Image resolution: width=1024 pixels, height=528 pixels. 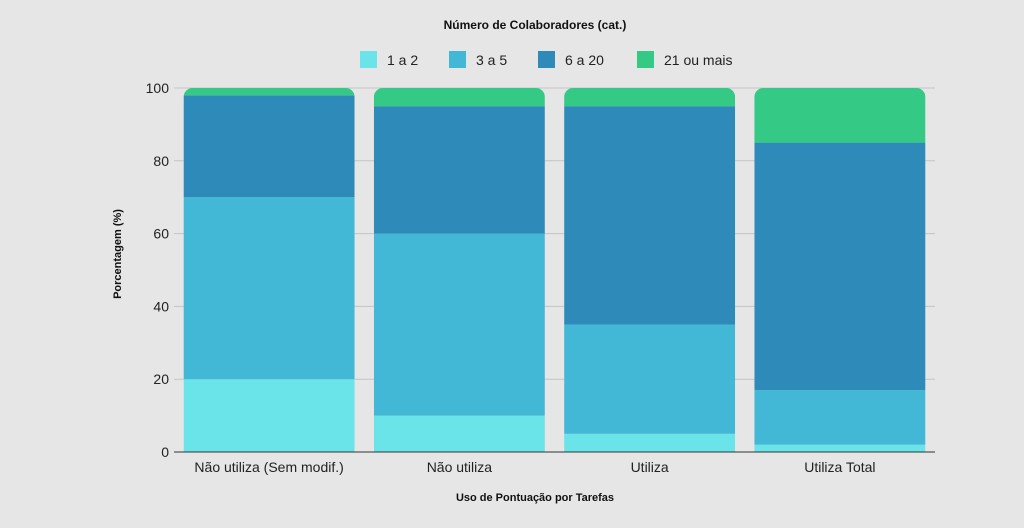 I want to click on x-tick-label: Não utiliza, so click(x=460, y=467).